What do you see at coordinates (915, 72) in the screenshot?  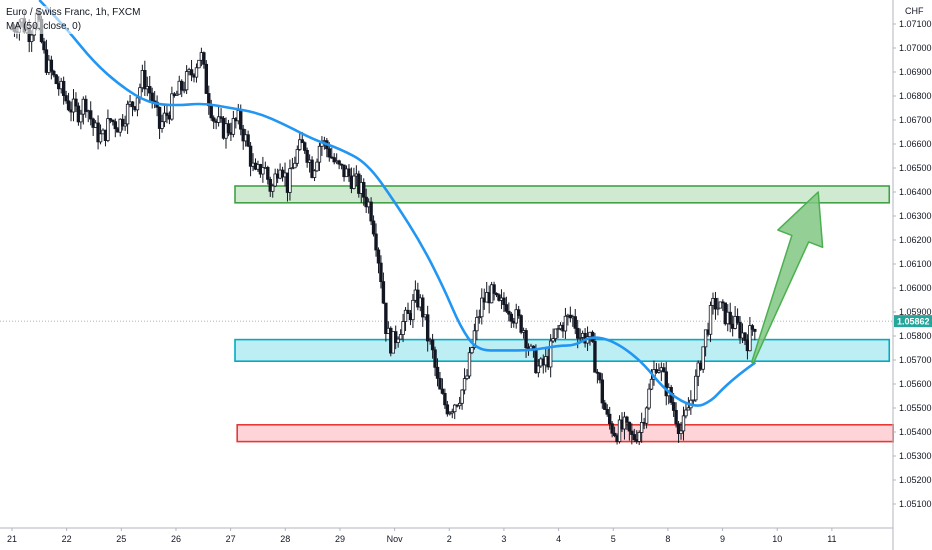 I see `price-tick-label: 1.06900` at bounding box center [915, 72].